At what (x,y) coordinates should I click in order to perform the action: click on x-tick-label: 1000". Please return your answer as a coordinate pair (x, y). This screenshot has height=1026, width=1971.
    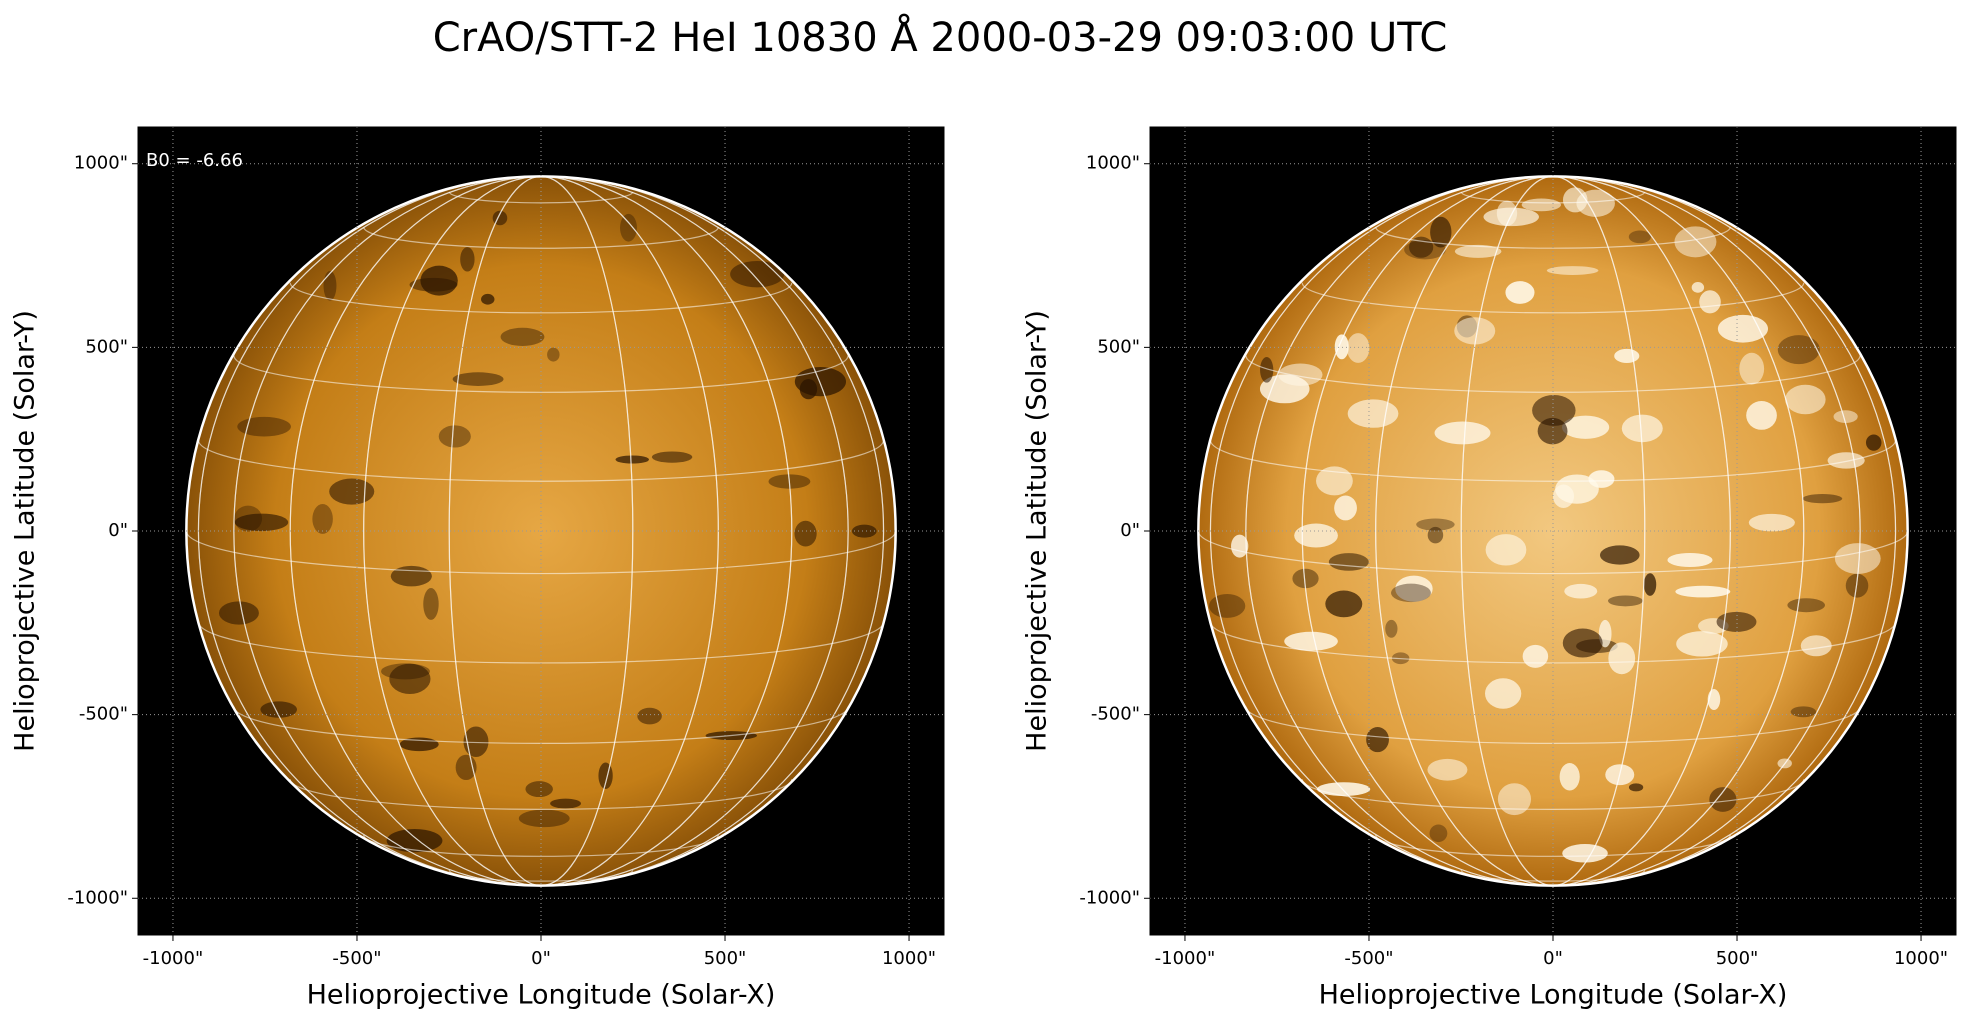
    Looking at the image, I should click on (909, 958).